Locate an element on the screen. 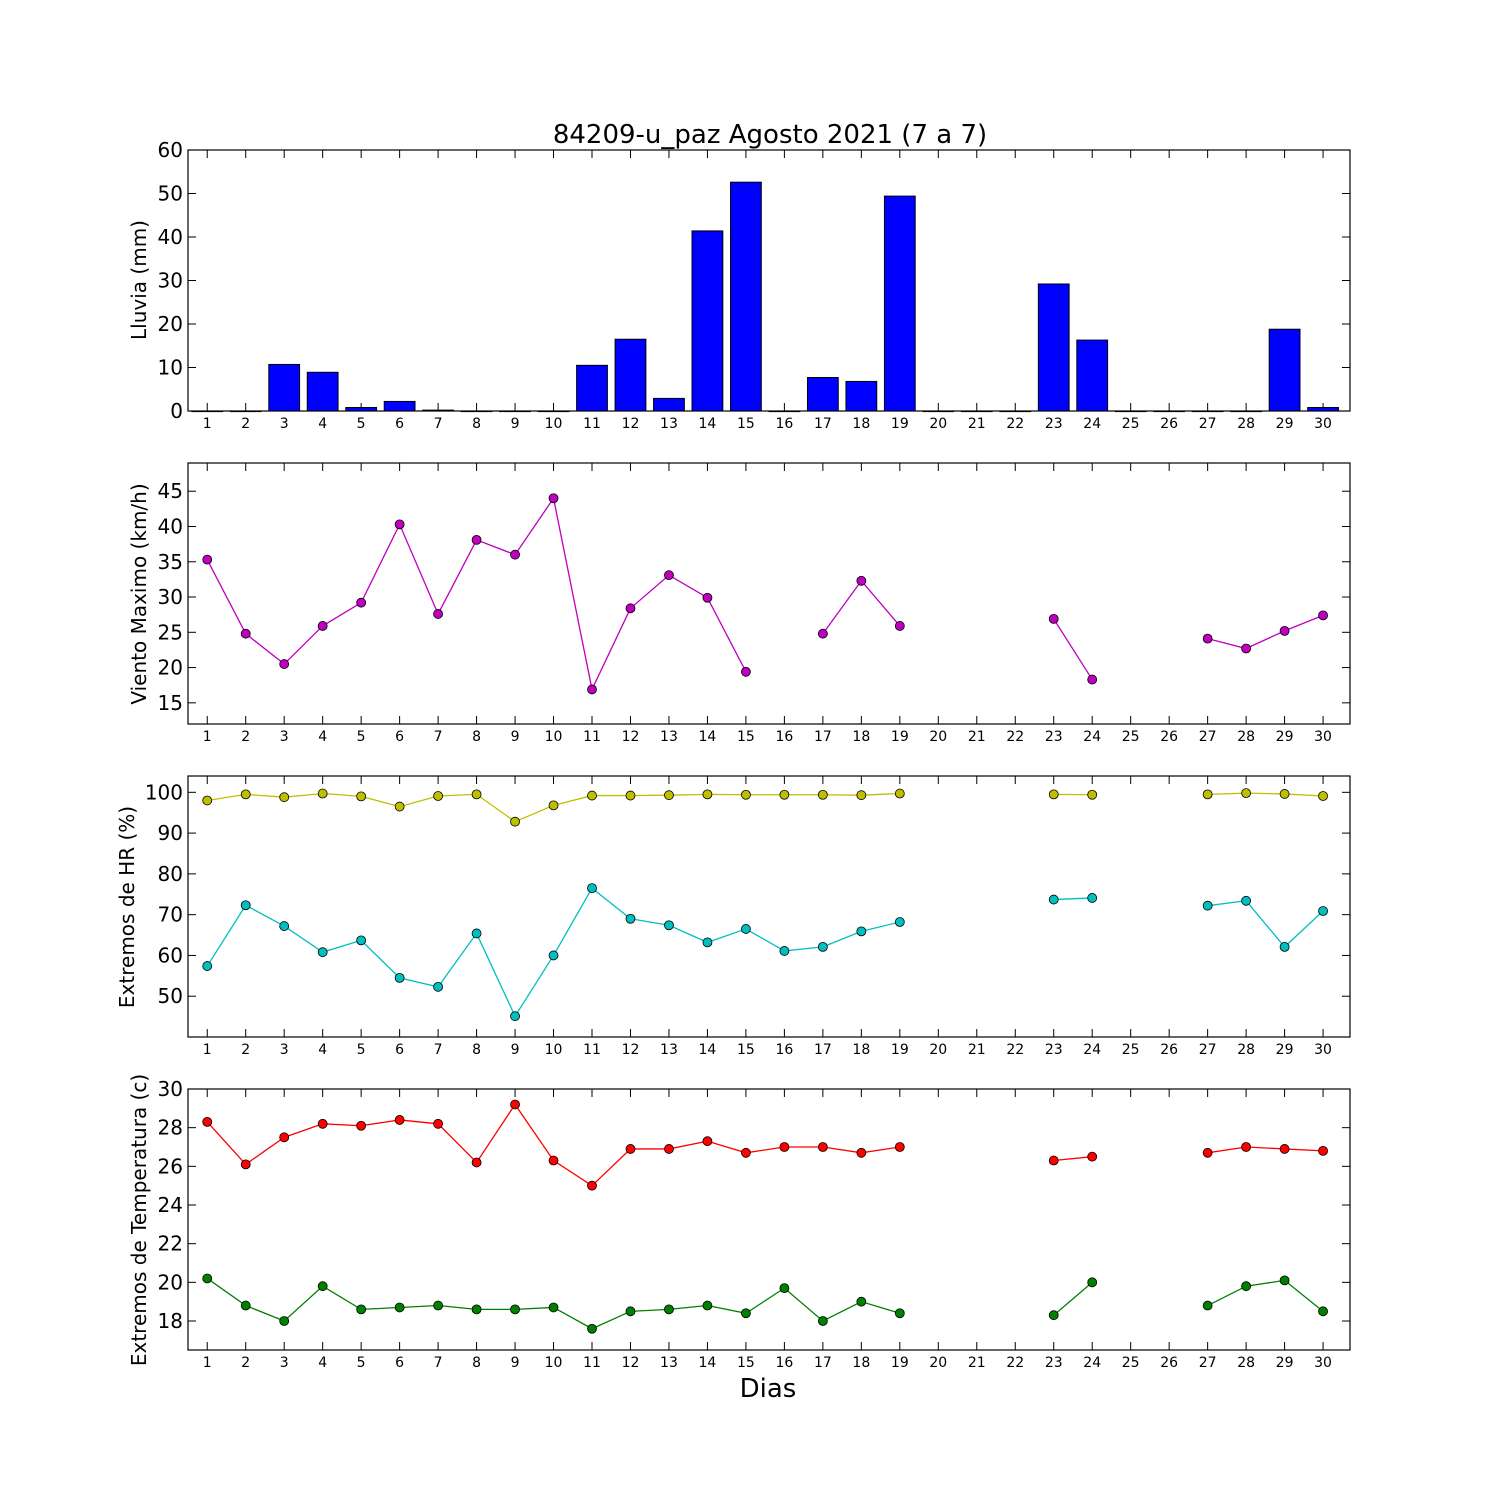  temperature-ytick-label: 30 is located at coordinates (170, 1089).